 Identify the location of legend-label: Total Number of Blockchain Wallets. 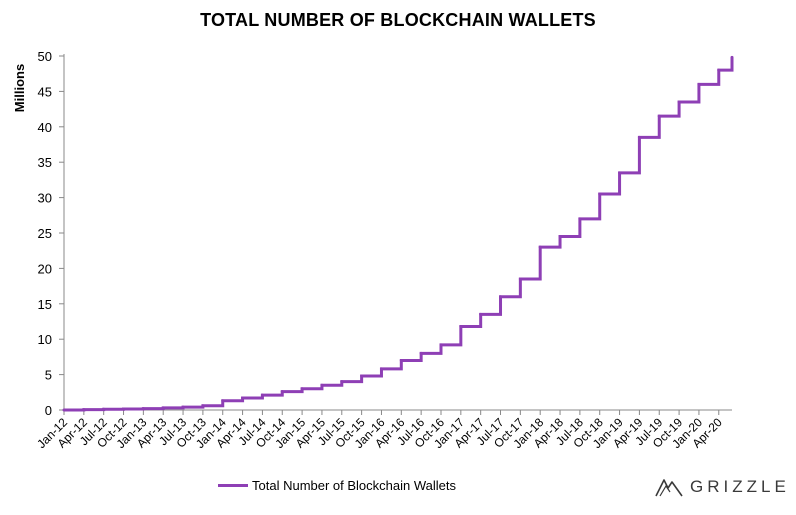
(354, 485).